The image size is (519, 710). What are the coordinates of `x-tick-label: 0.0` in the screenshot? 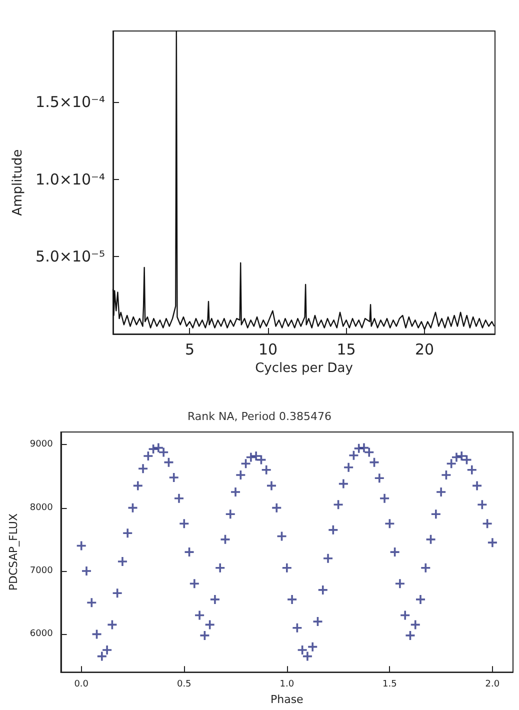 It's located at (81, 685).